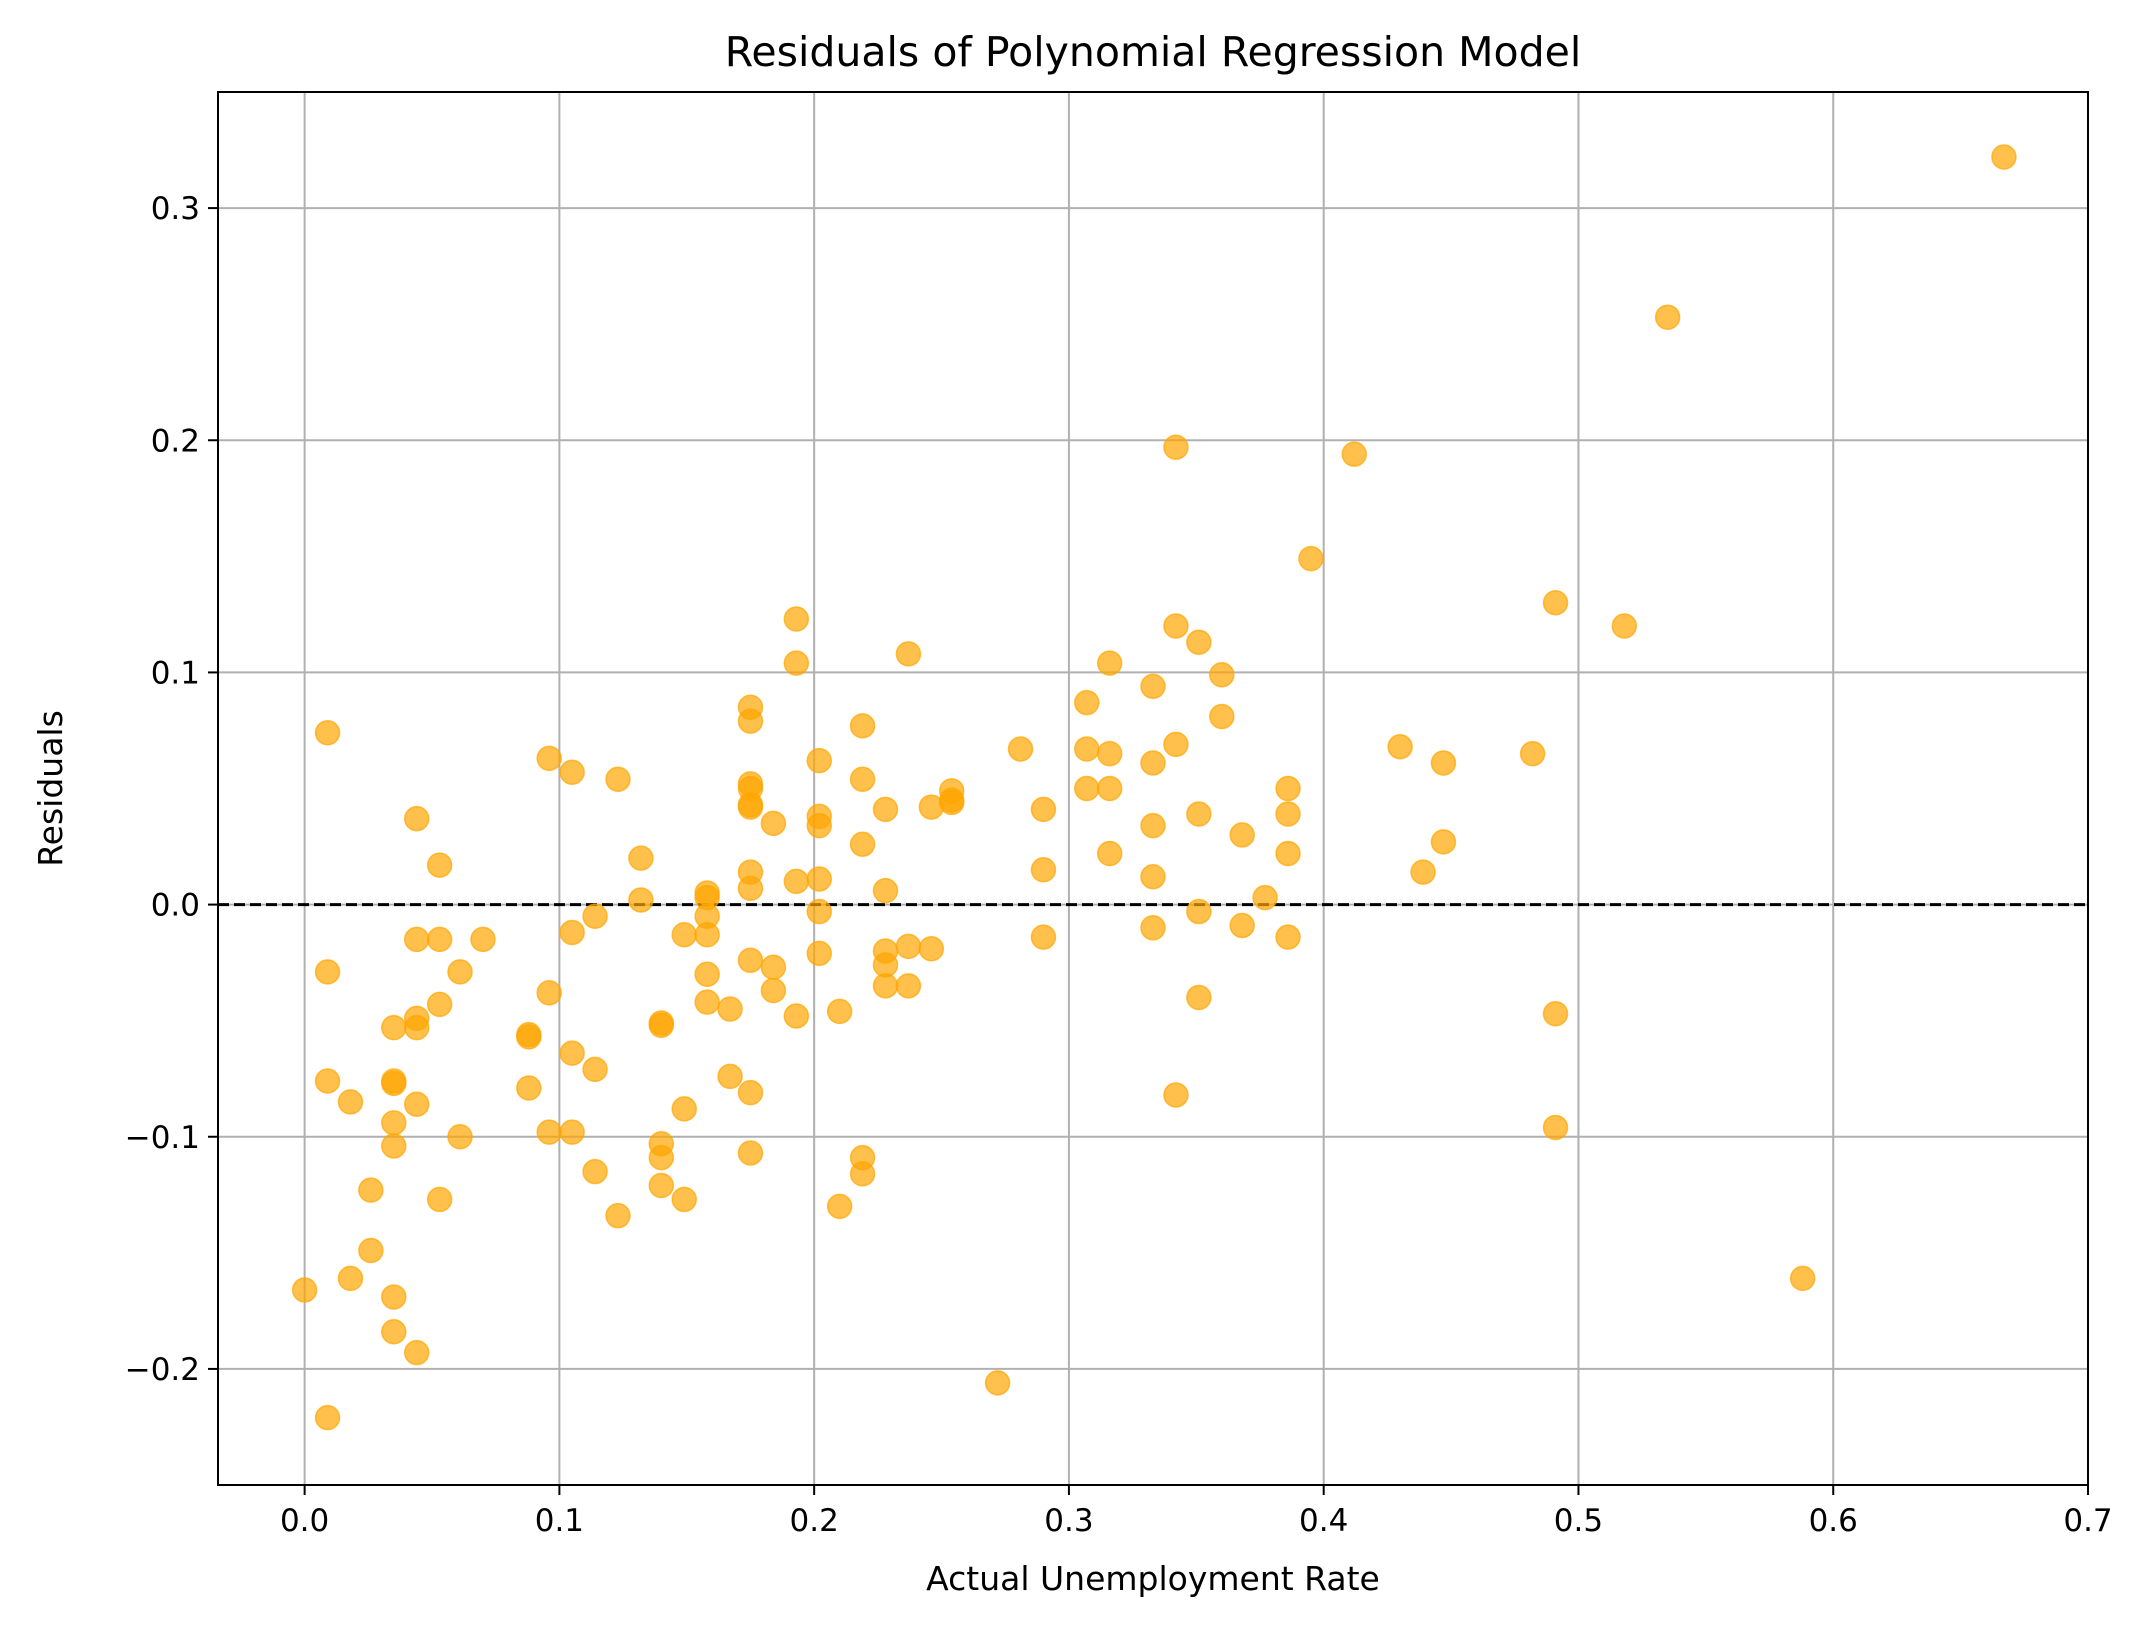 Image resolution: width=2140 pixels, height=1634 pixels. Describe the element at coordinates (814, 1521) in the screenshot. I see `x-tick-label: 0.2` at that location.